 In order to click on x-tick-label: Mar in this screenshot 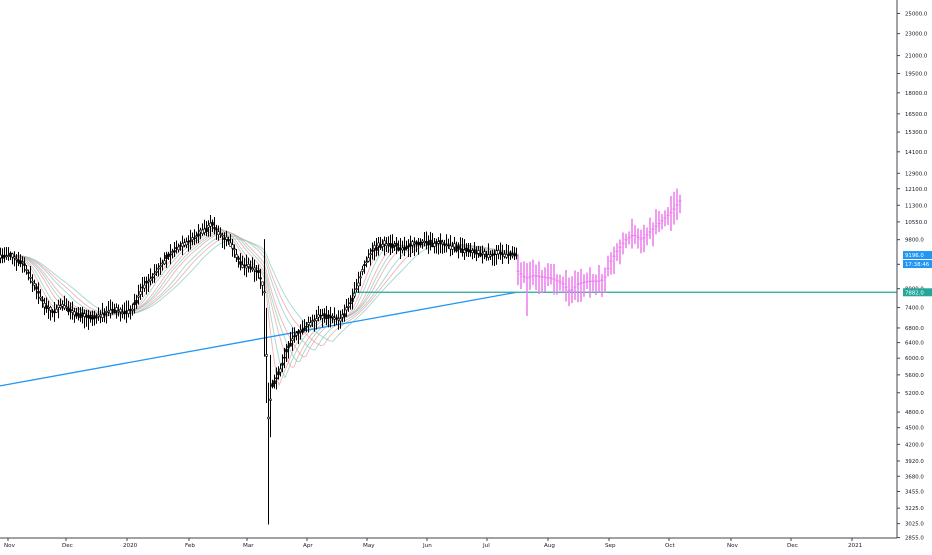, I will do `click(248, 546)`.